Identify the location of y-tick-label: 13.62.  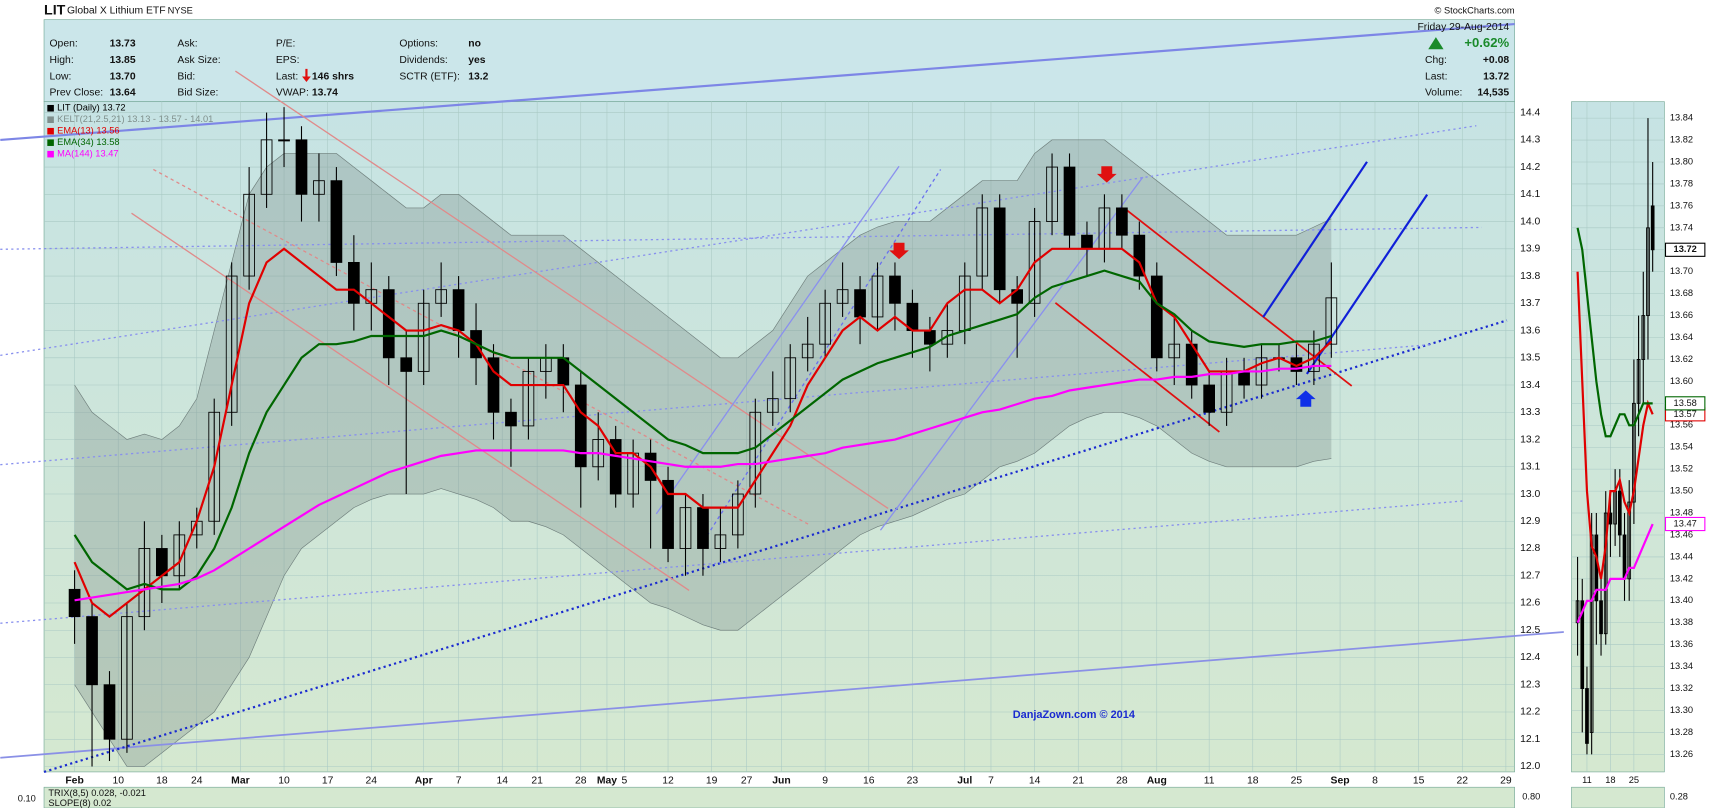
(1681, 359).